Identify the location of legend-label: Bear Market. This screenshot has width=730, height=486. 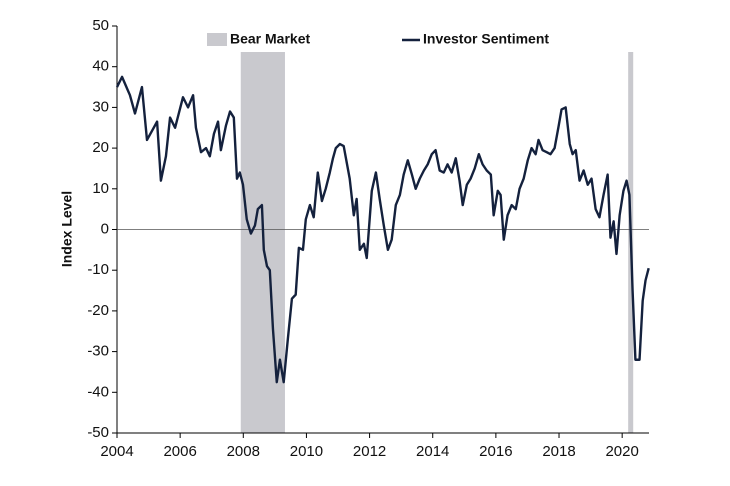
(270, 39).